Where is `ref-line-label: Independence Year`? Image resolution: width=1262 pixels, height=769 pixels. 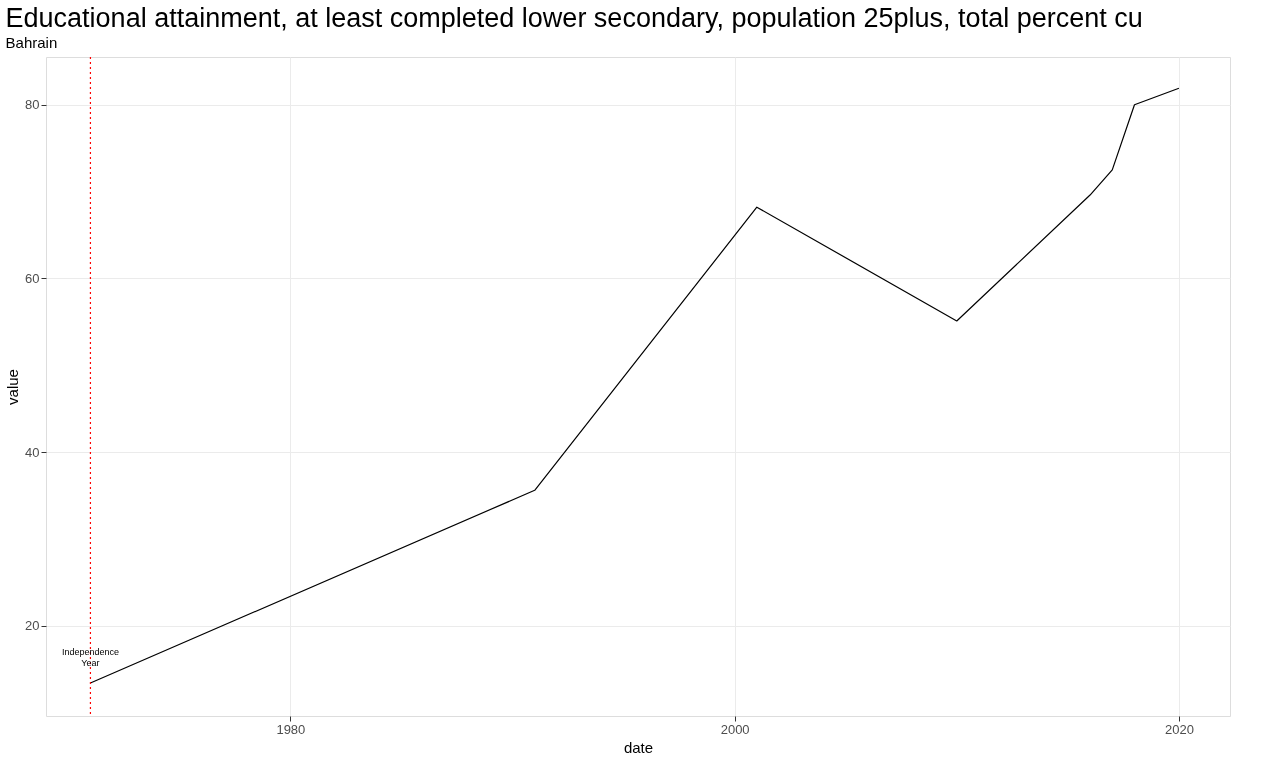 ref-line-label: Independence Year is located at coordinates (90, 657).